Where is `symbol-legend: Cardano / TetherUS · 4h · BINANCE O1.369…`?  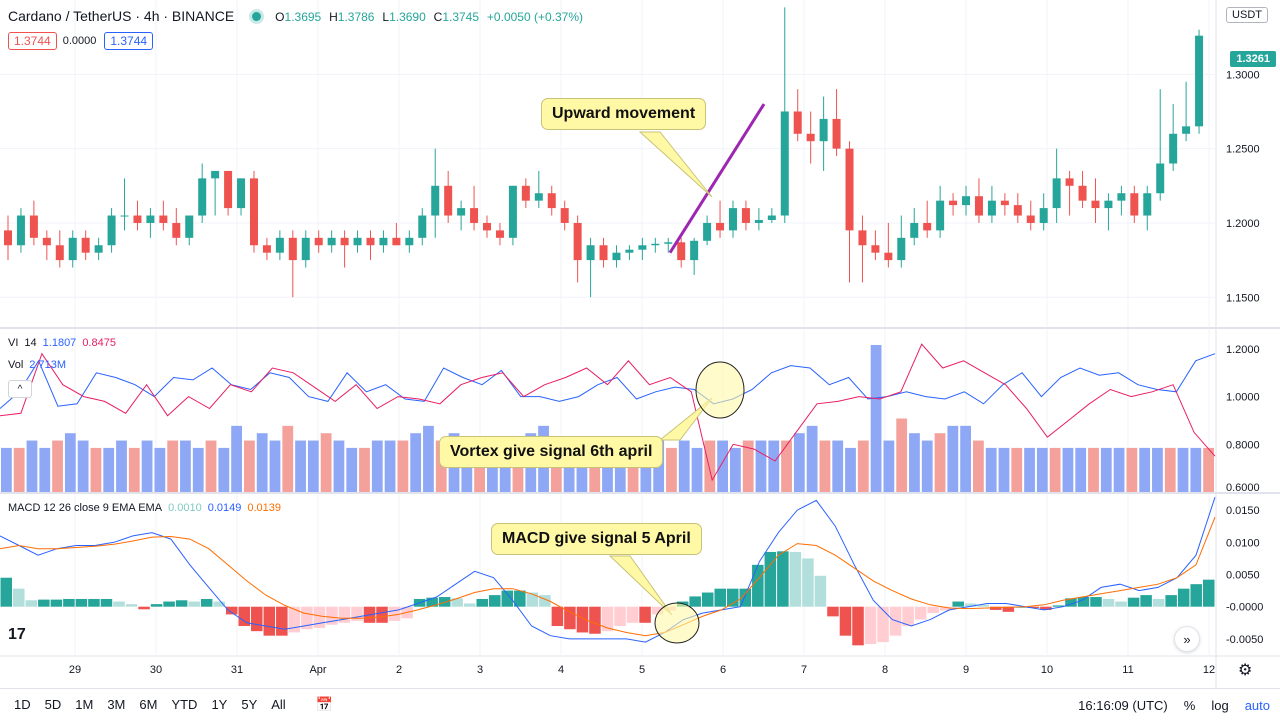
symbol-legend: Cardano / TetherUS · 4h · BINANCE O1.369… is located at coordinates (297, 16).